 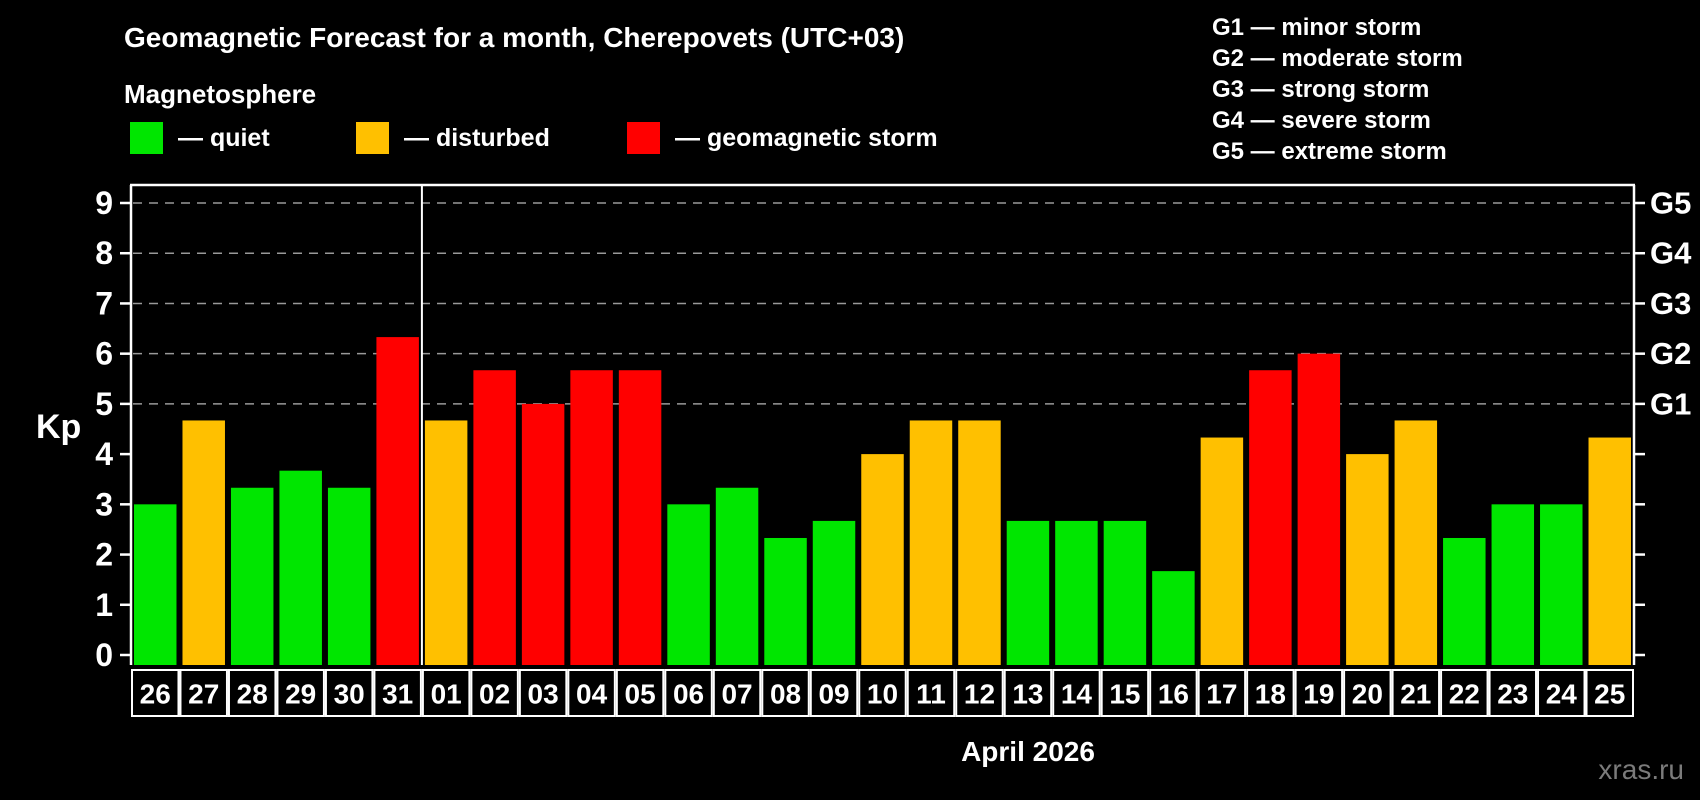 I want to click on date-label: 02, so click(x=494, y=694).